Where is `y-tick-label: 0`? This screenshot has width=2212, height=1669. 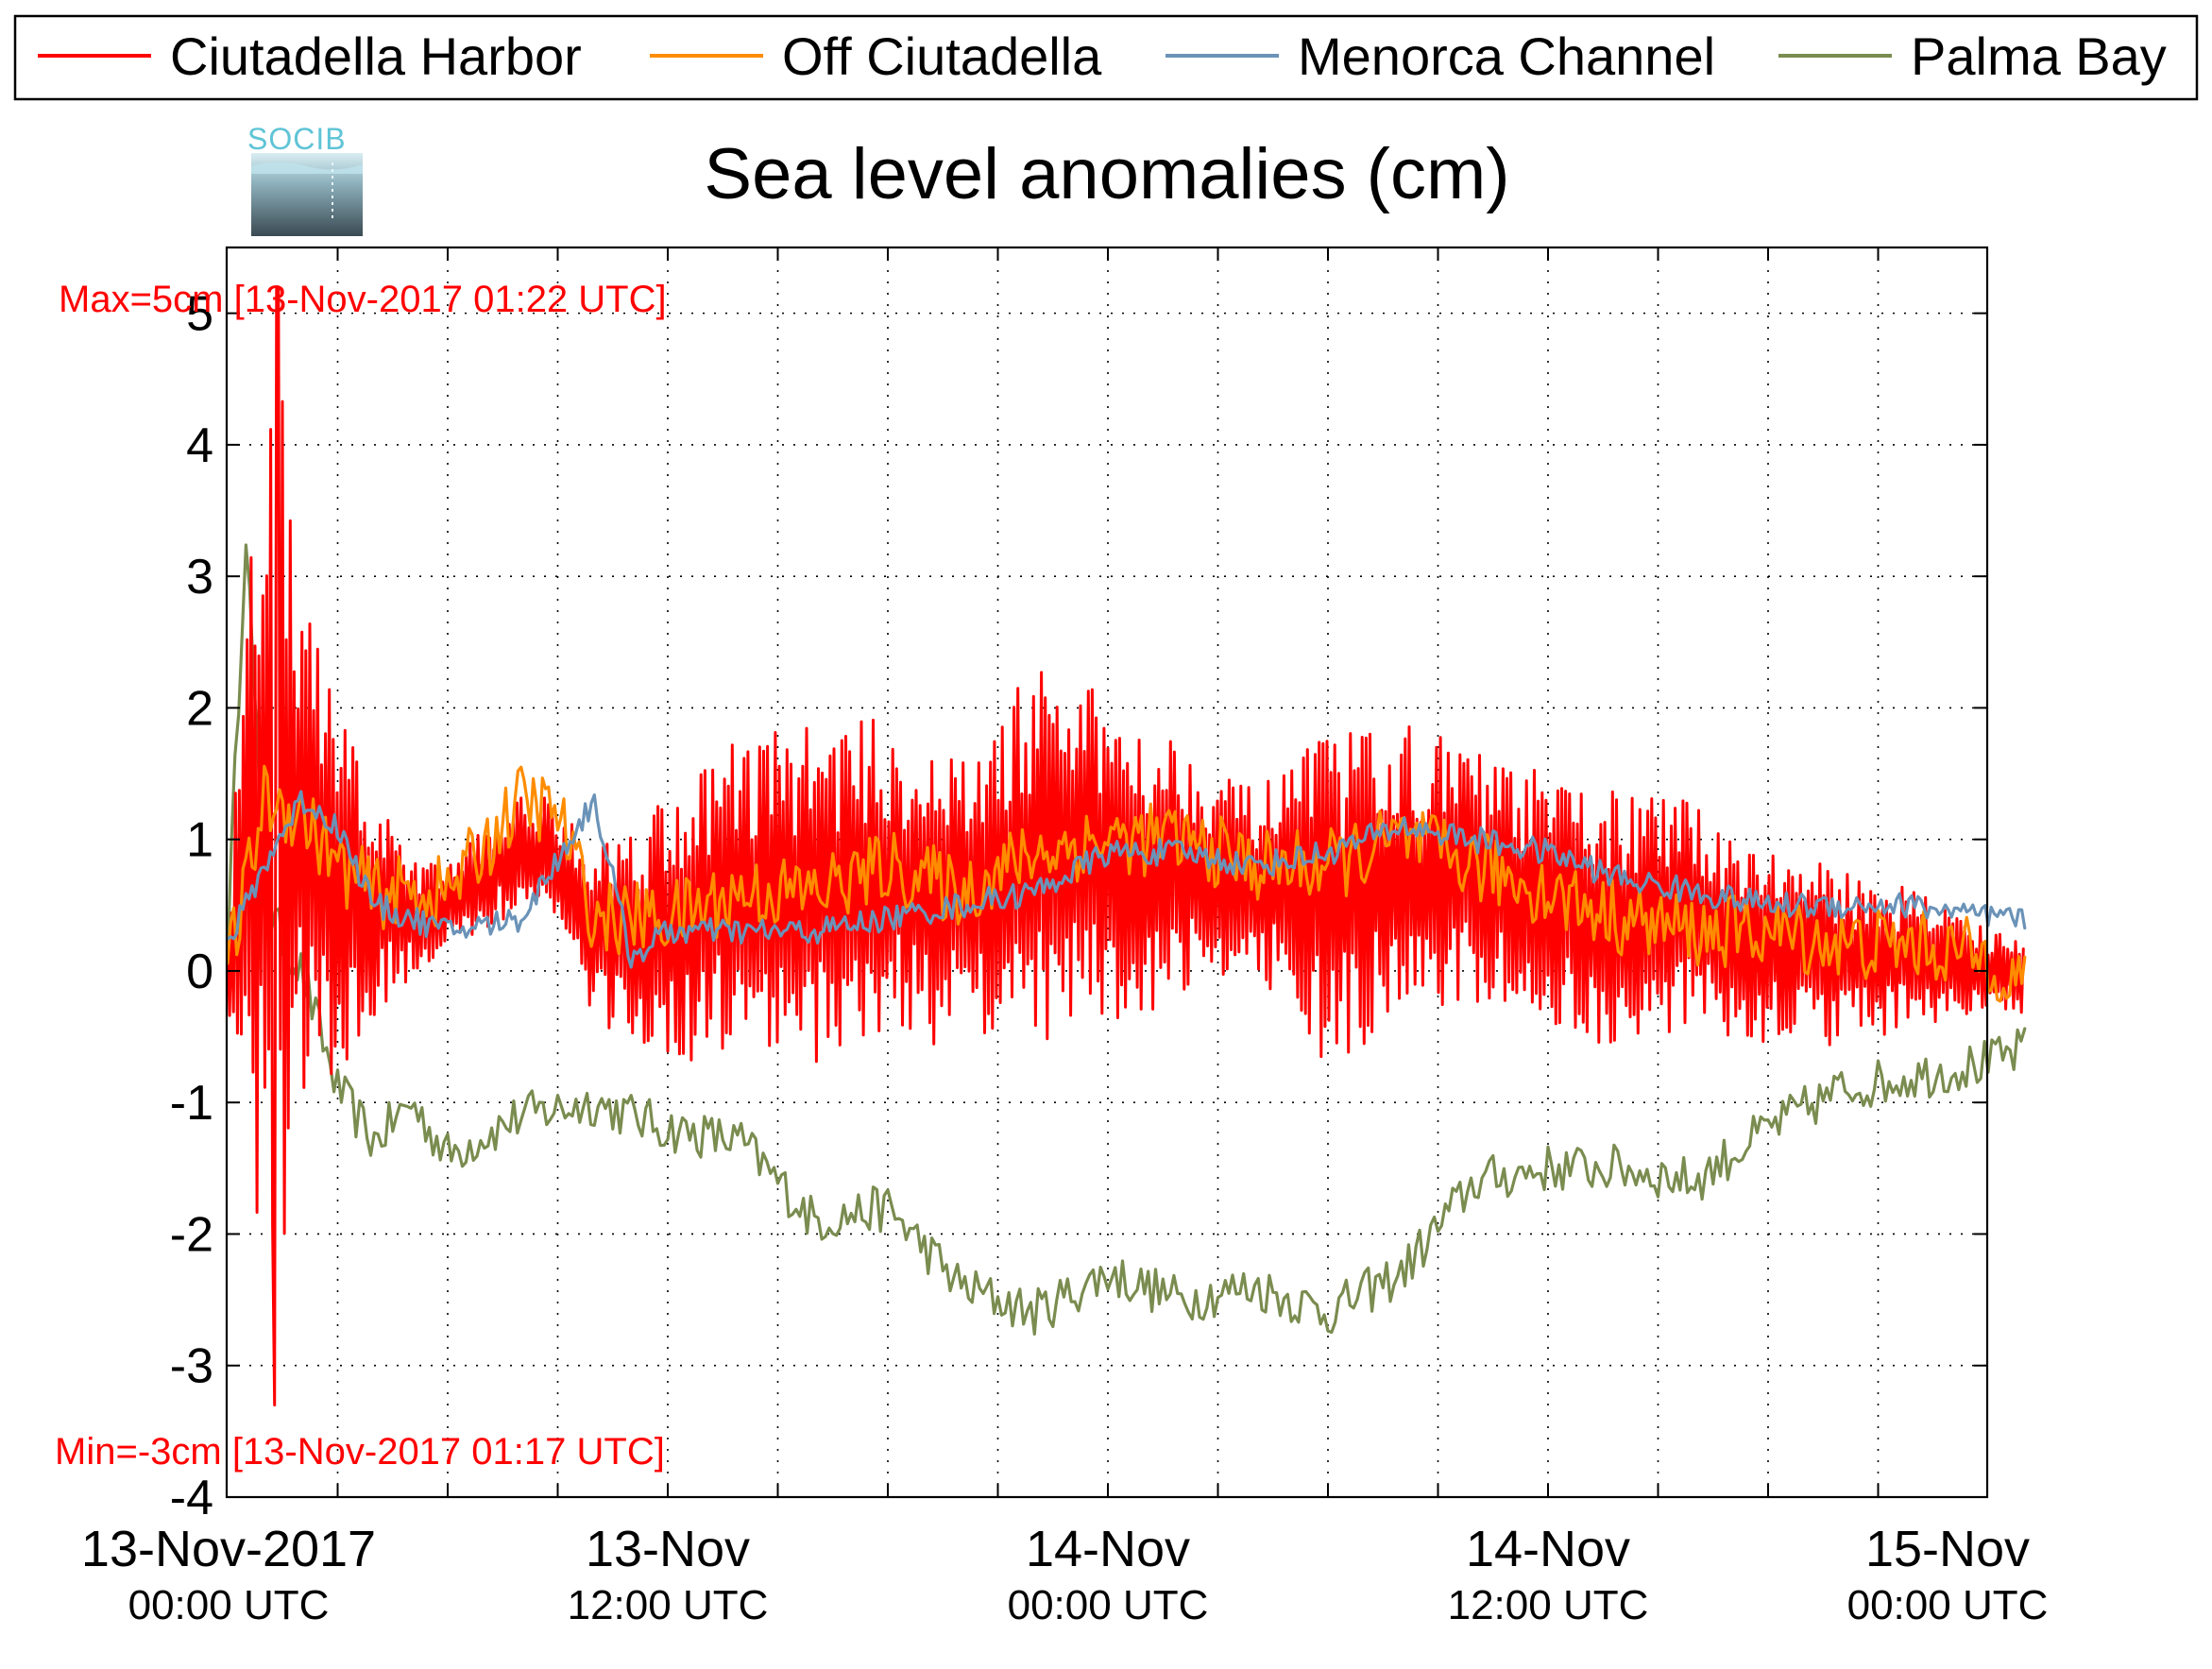
y-tick-label: 0 is located at coordinates (199, 972).